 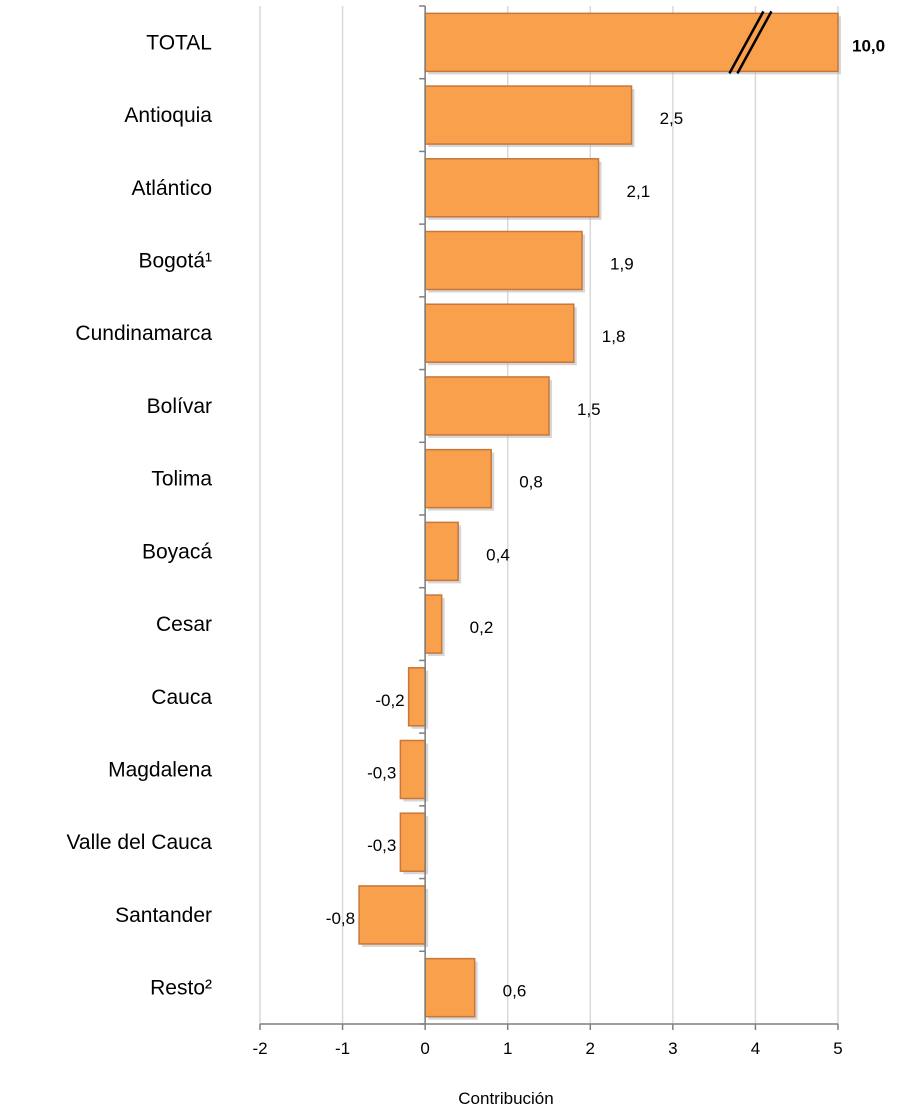 I want to click on category-label: TOTAL, so click(x=179, y=42).